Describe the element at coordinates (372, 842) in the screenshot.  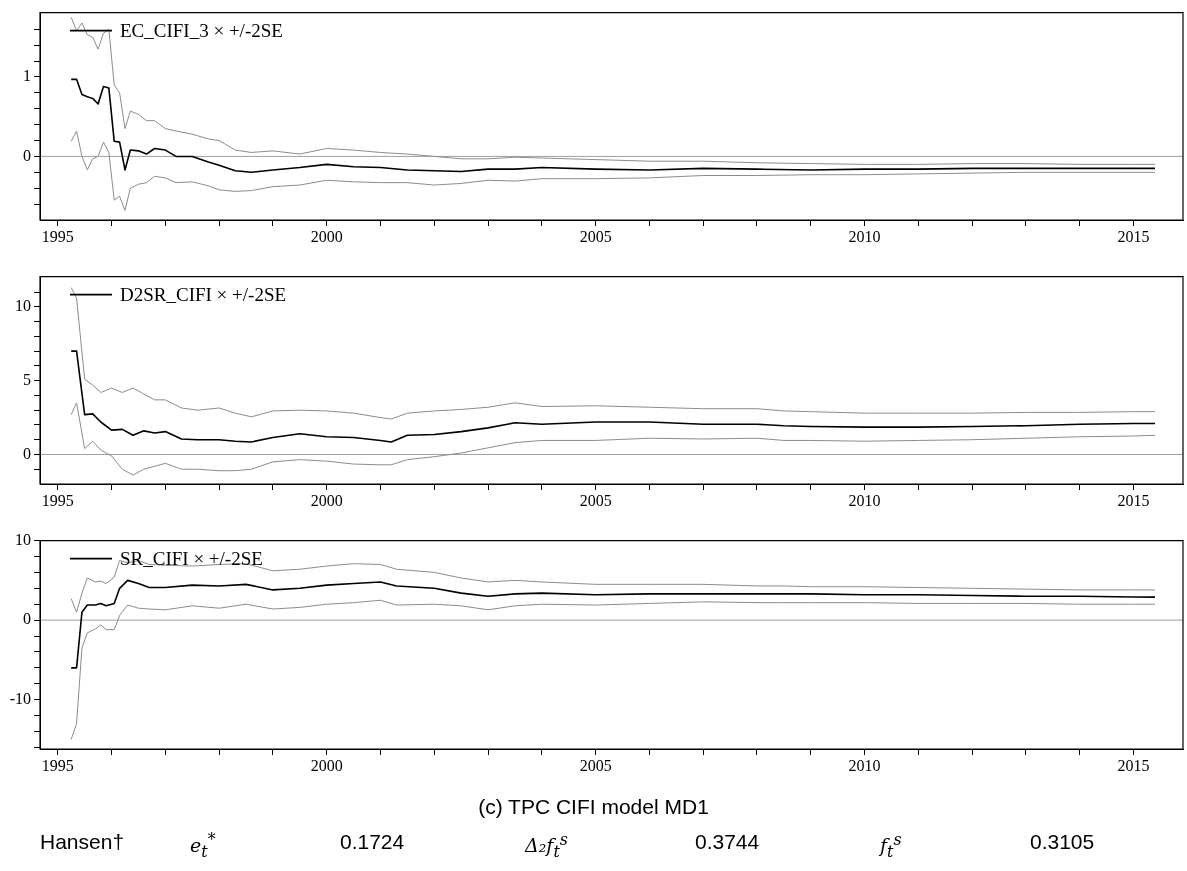
I see `text: 0.1724` at that location.